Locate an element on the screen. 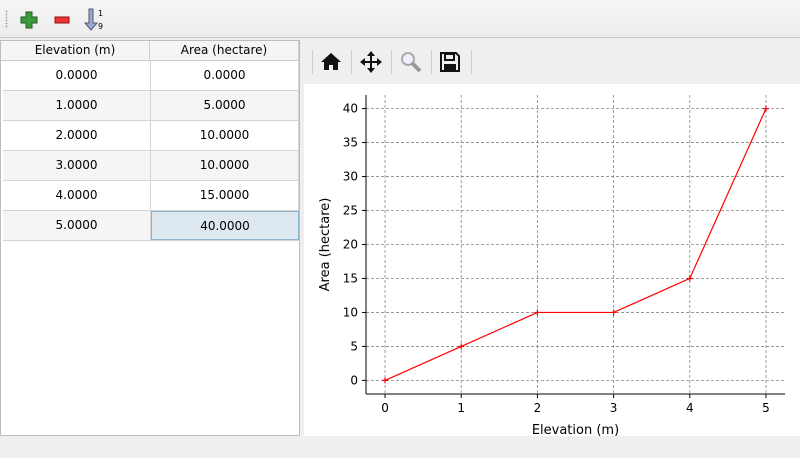  y-tick-label: 15 is located at coordinates (350, 278).